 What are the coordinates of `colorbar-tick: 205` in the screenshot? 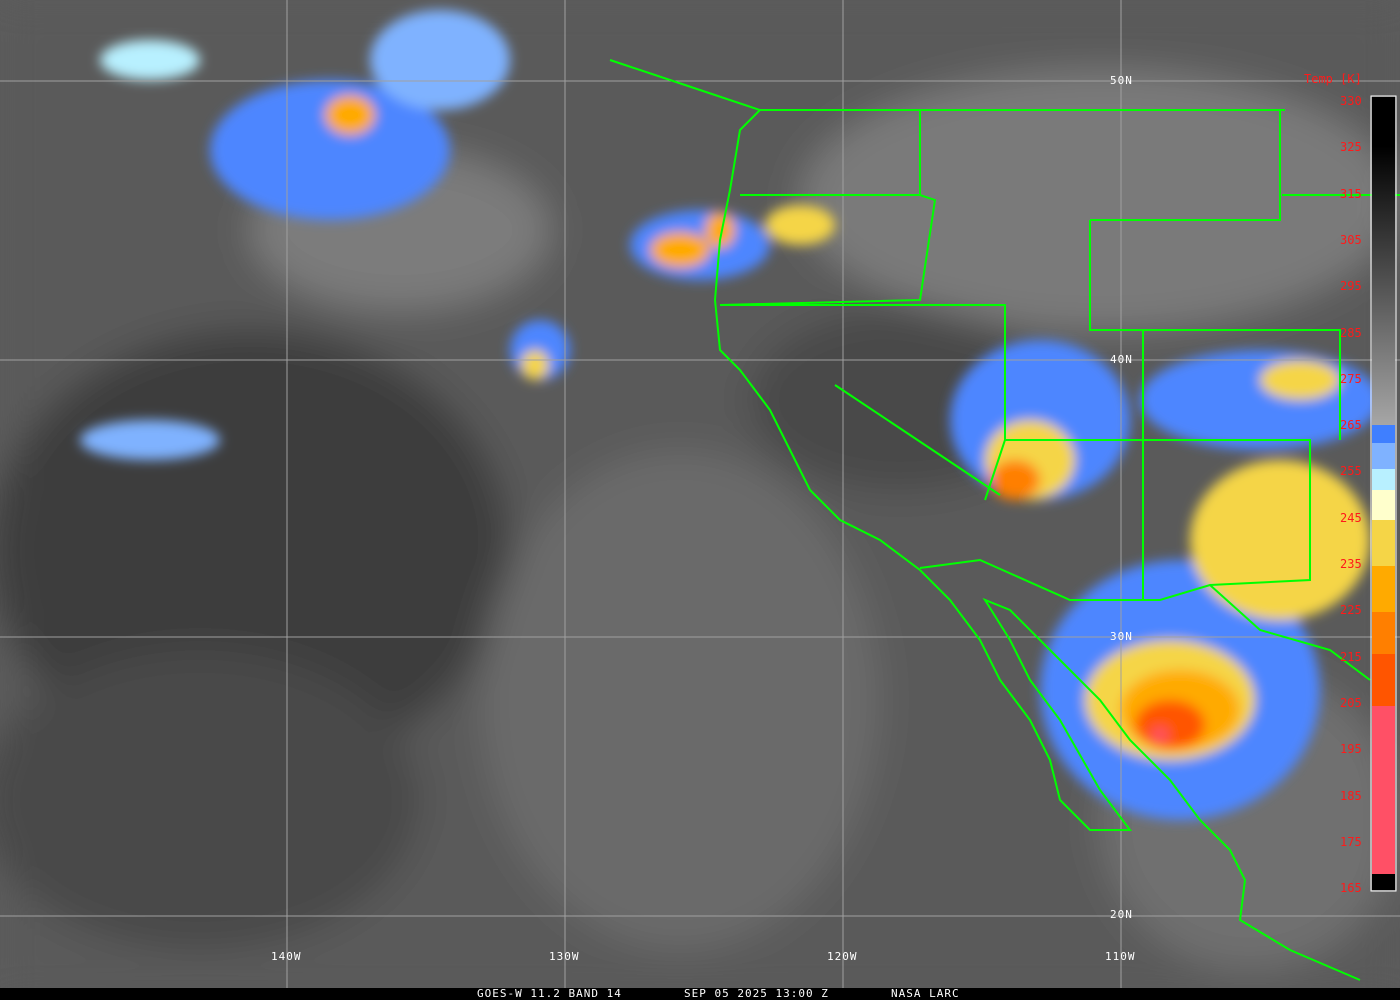 It's located at (1351, 702).